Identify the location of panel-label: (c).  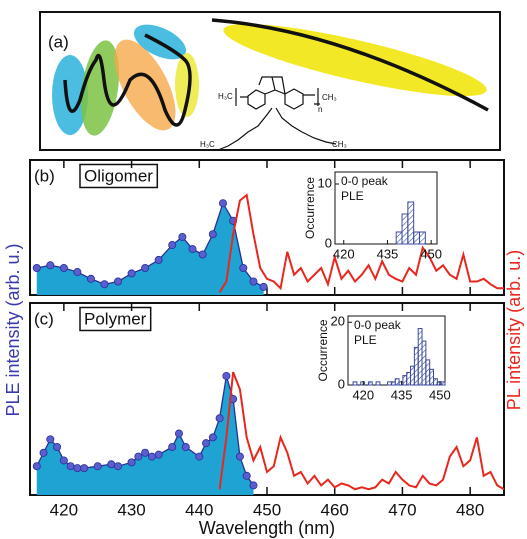
(44, 318).